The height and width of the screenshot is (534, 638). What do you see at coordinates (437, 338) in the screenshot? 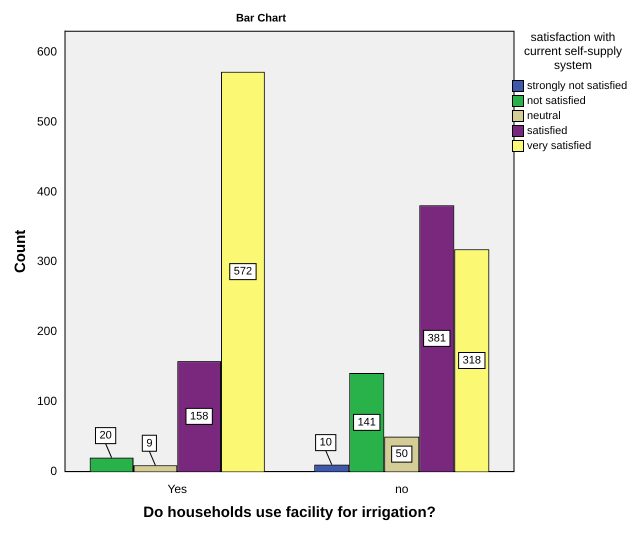
I see `data-label: 381` at bounding box center [437, 338].